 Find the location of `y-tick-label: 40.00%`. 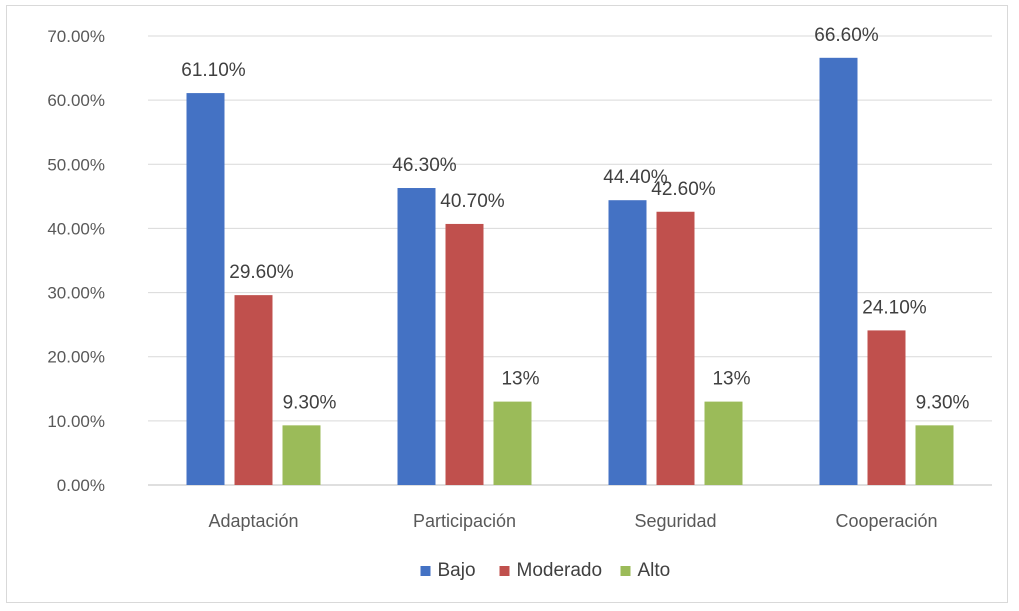

y-tick-label: 40.00% is located at coordinates (76, 228).